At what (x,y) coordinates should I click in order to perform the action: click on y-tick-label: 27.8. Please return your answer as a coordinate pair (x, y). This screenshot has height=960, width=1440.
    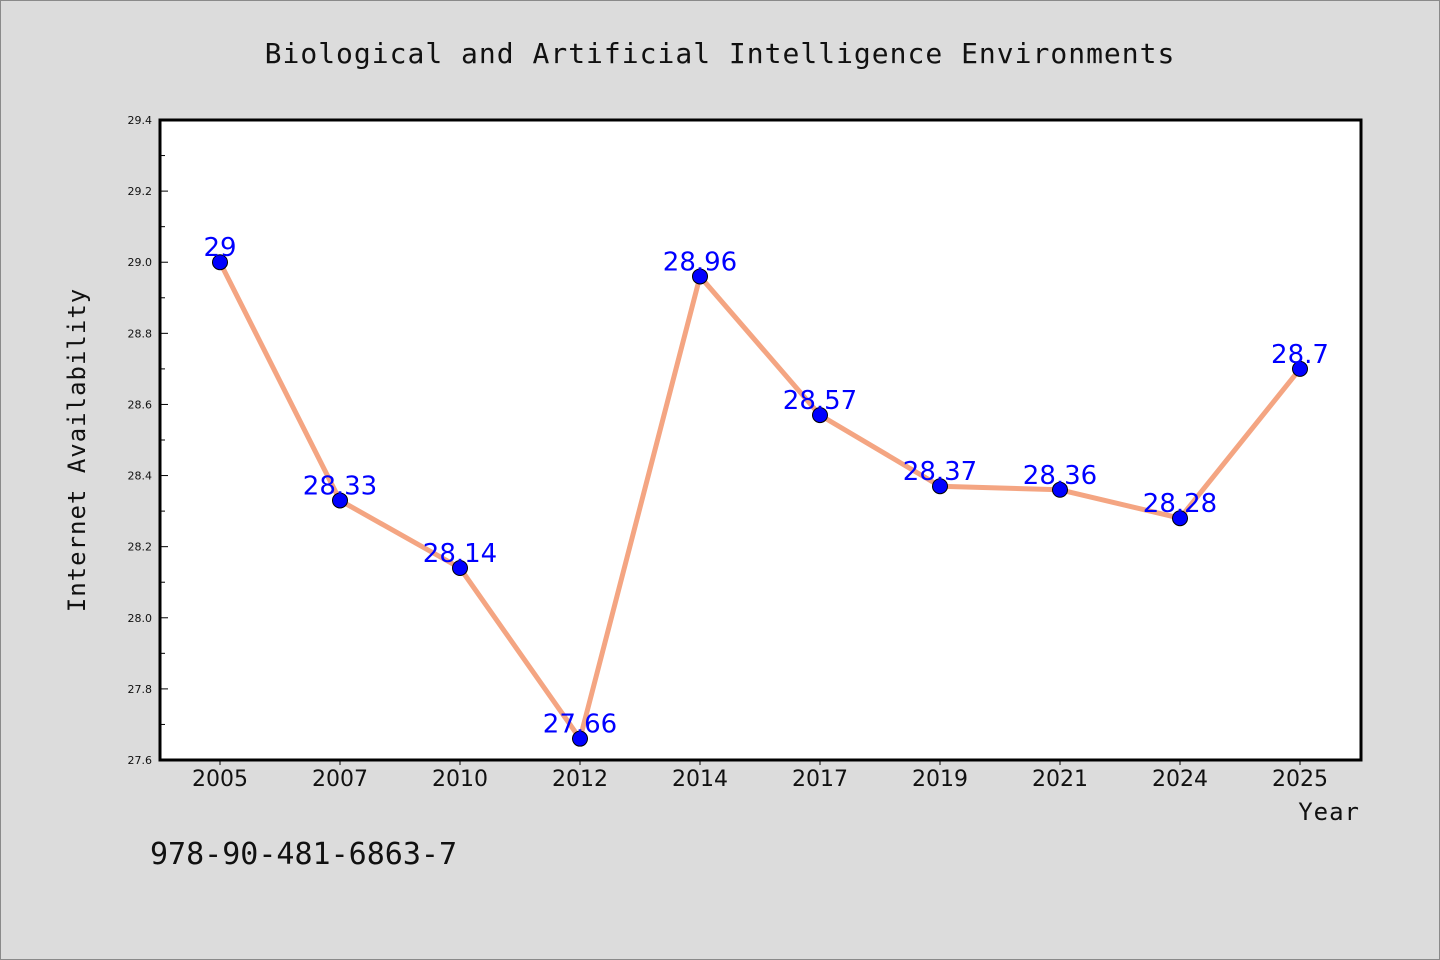
    Looking at the image, I should click on (140, 689).